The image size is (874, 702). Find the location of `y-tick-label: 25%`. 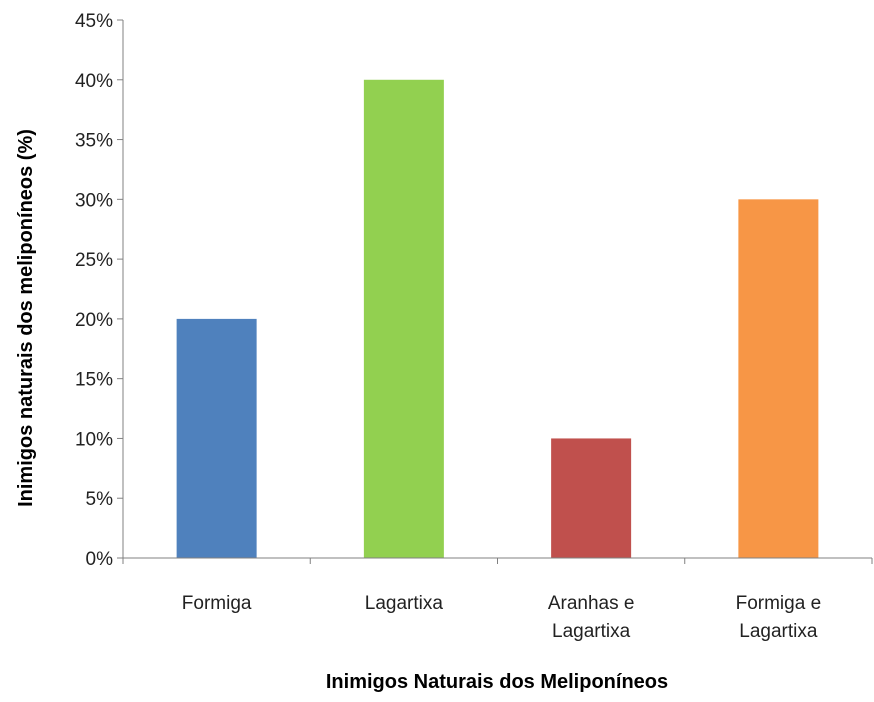

y-tick-label: 25% is located at coordinates (94, 260).